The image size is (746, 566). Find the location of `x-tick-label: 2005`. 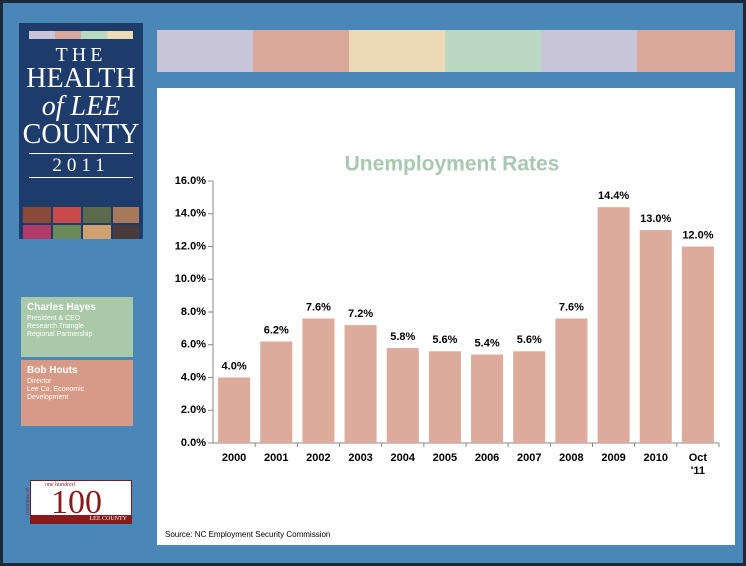

x-tick-label: 2005 is located at coordinates (445, 458).